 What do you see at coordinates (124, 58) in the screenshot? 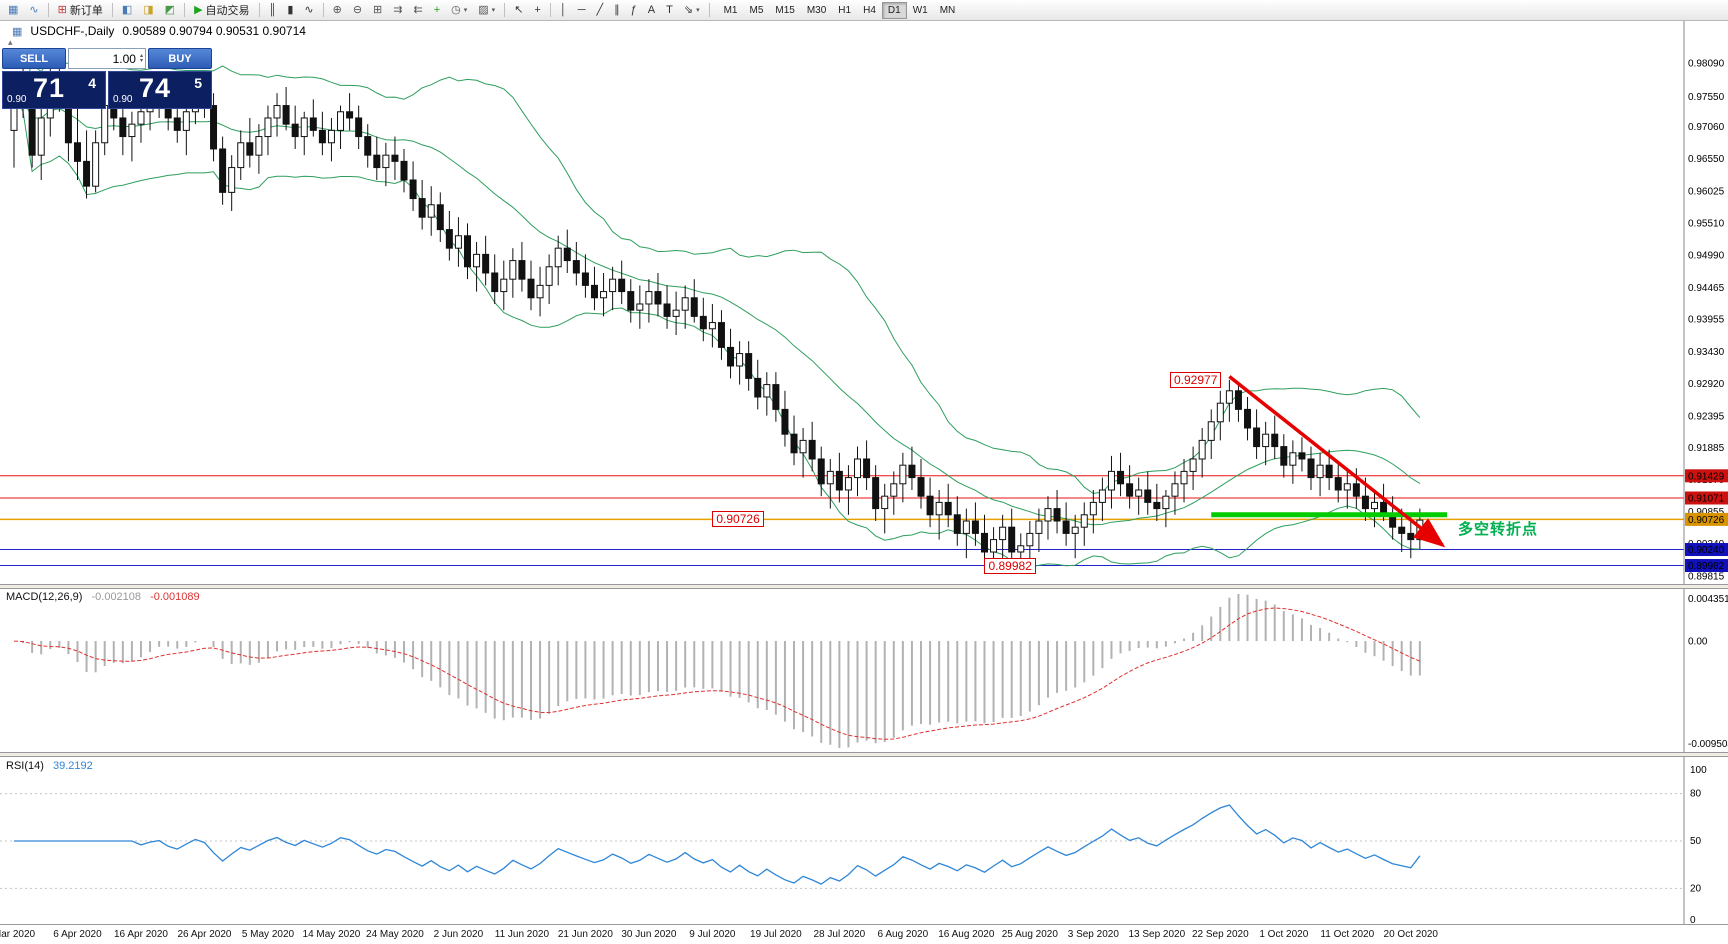
I see `volume-value: 1.00` at bounding box center [124, 58].